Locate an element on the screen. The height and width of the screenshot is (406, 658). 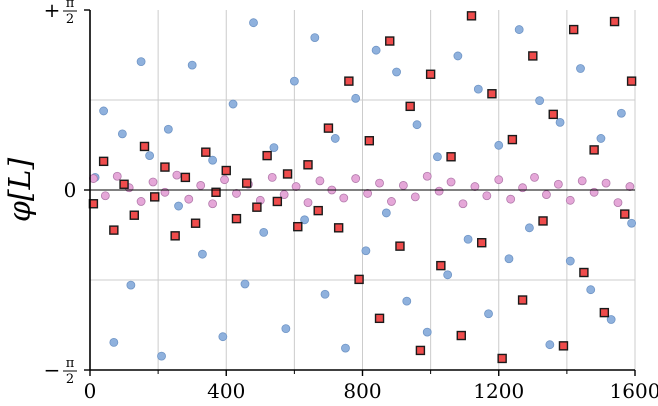
x-tick-label: 1600 is located at coordinates (634, 391).